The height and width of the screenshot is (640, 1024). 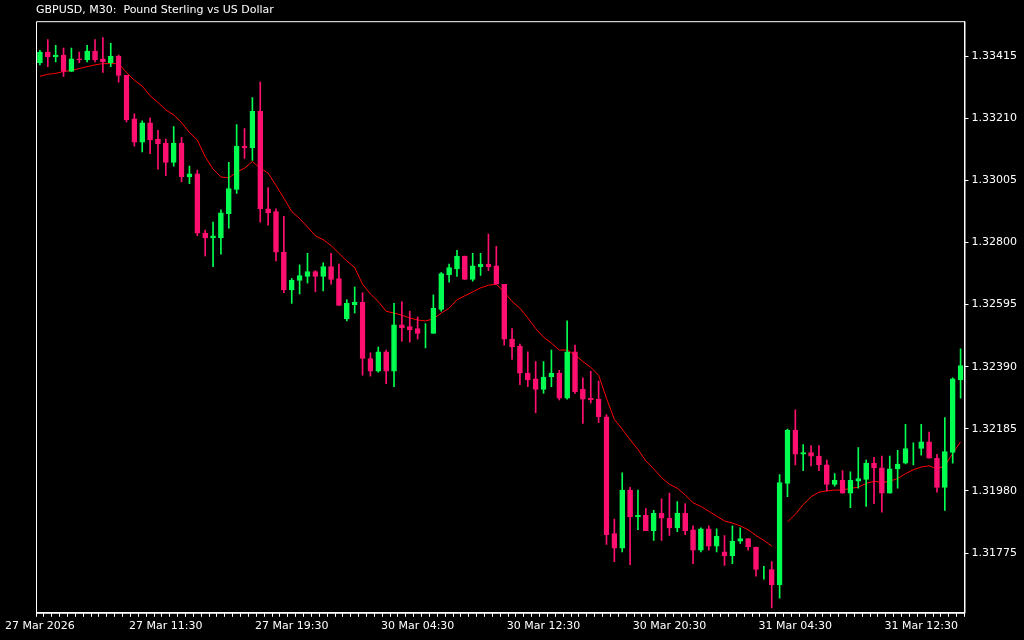 What do you see at coordinates (40, 626) in the screenshot?
I see `x-tick-label: 27 Mar 2026` at bounding box center [40, 626].